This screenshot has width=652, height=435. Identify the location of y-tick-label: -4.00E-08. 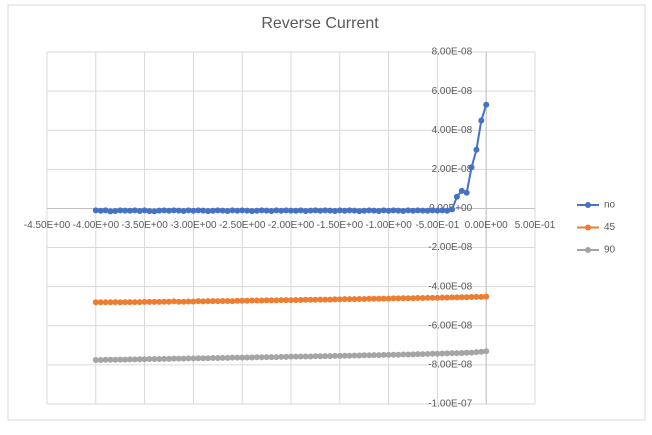
(450, 286).